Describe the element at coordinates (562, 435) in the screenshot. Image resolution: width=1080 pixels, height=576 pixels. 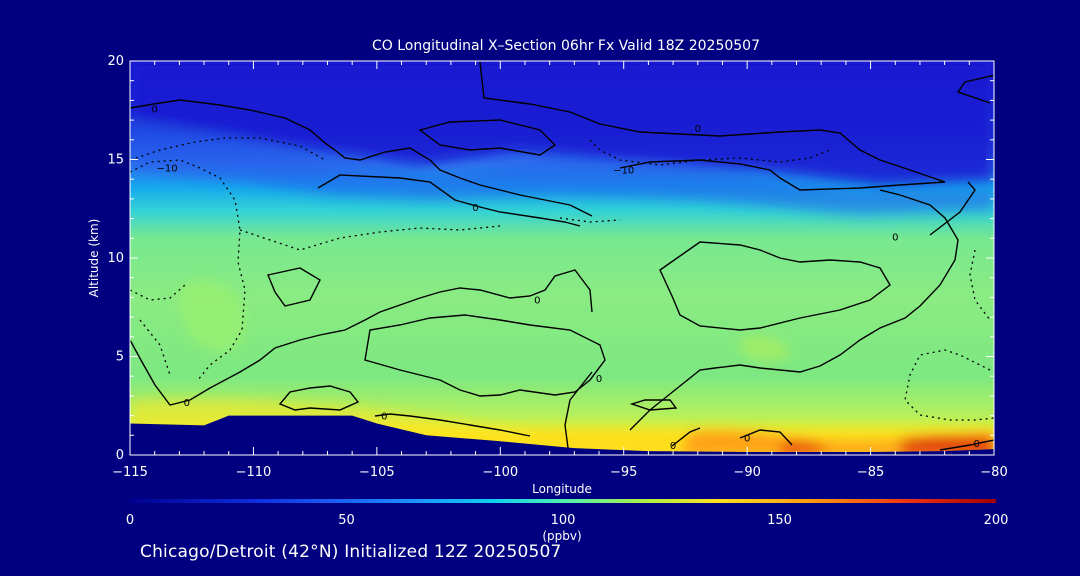
I see `terrain-mask` at that location.